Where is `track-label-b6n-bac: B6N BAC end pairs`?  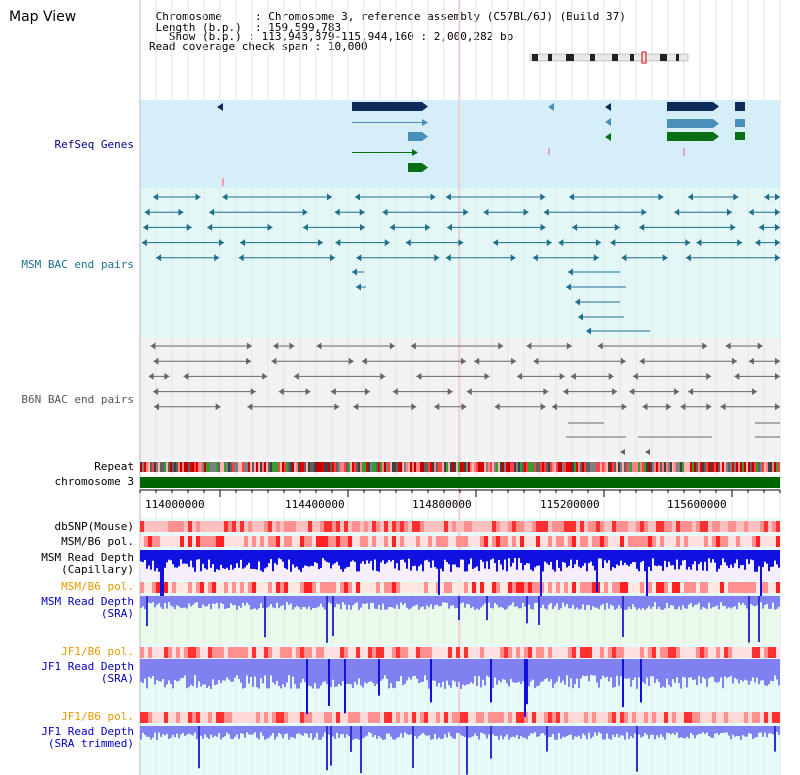
track-label-b6n-bac: B6N BAC end pairs is located at coordinates (77, 399).